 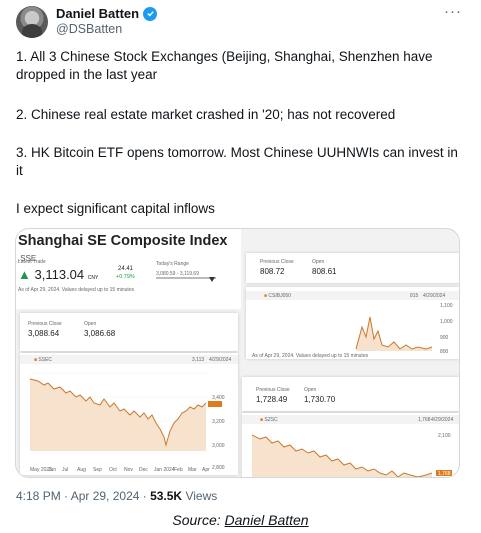 What do you see at coordinates (444, 338) in the screenshot?
I see `y-tick: 900` at bounding box center [444, 338].